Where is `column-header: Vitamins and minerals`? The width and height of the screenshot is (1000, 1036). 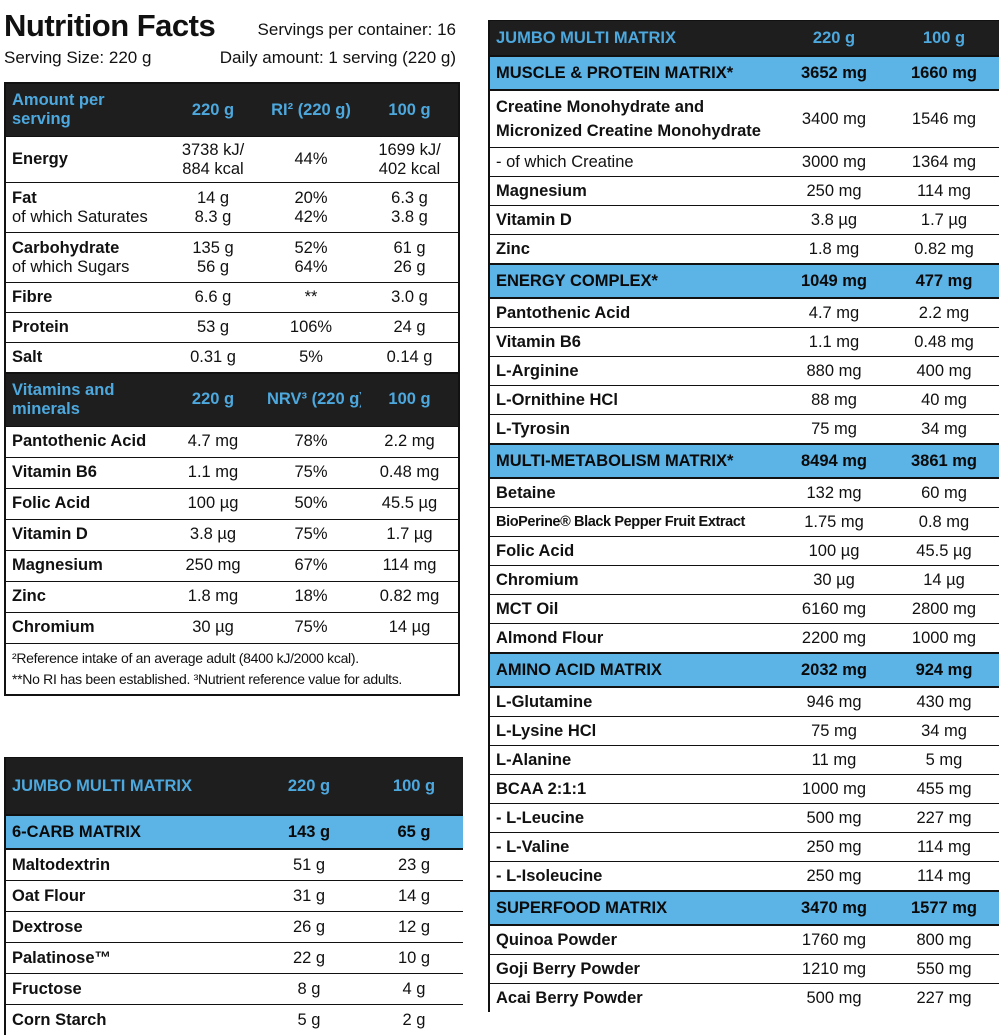 column-header: Vitamins and minerals is located at coordinates (85, 398).